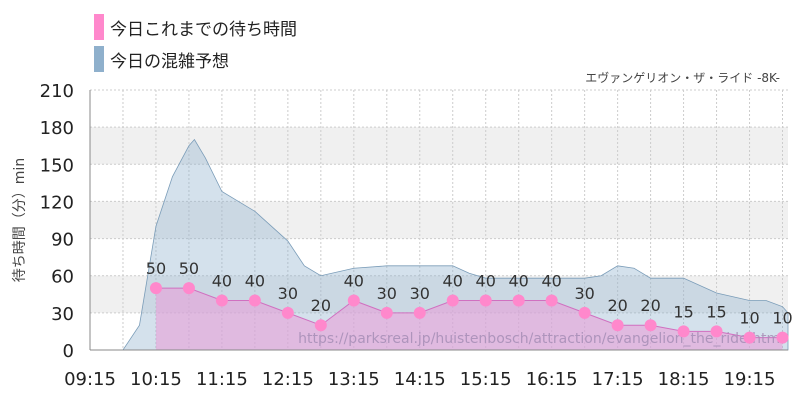  What do you see at coordinates (68, 351) in the screenshot?
I see `y-tick-label: 0` at bounding box center [68, 351].